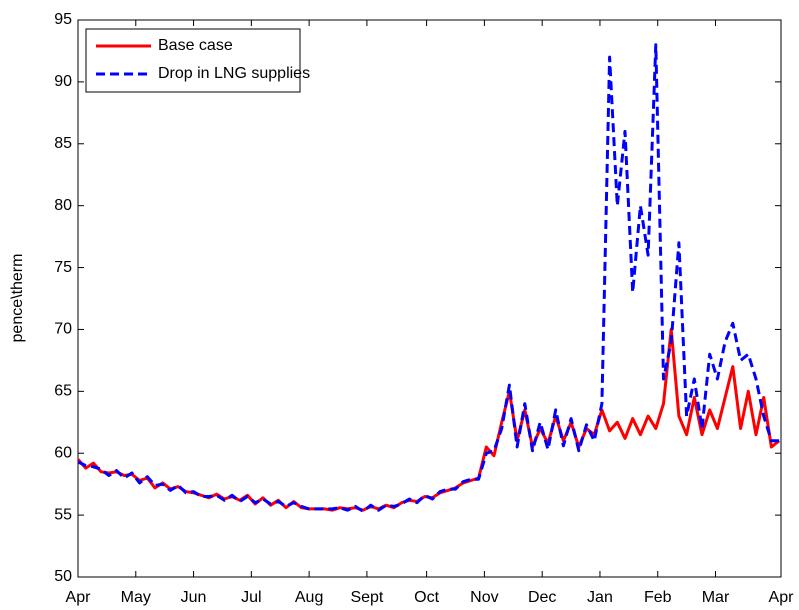 Image resolution: width=799 pixels, height=610 pixels. What do you see at coordinates (63, 514) in the screenshot?
I see `y-tick-label: 55` at bounding box center [63, 514].